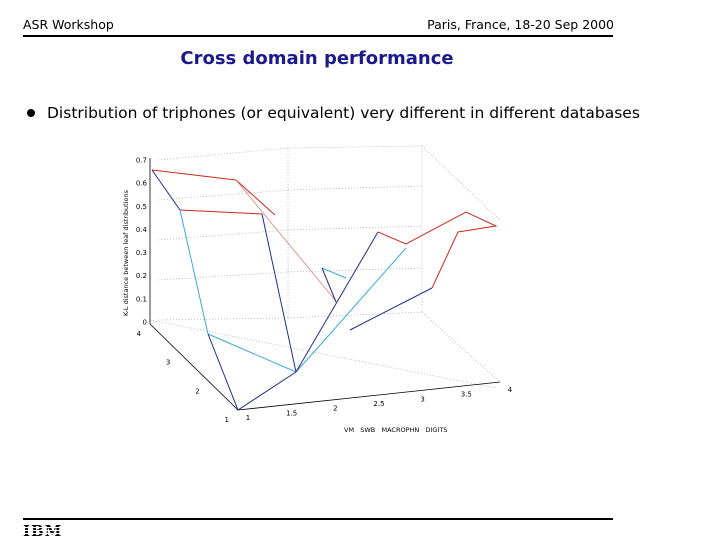 The width and height of the screenshot is (720, 540). I want to click on series-cyan-right, so click(351, 310).